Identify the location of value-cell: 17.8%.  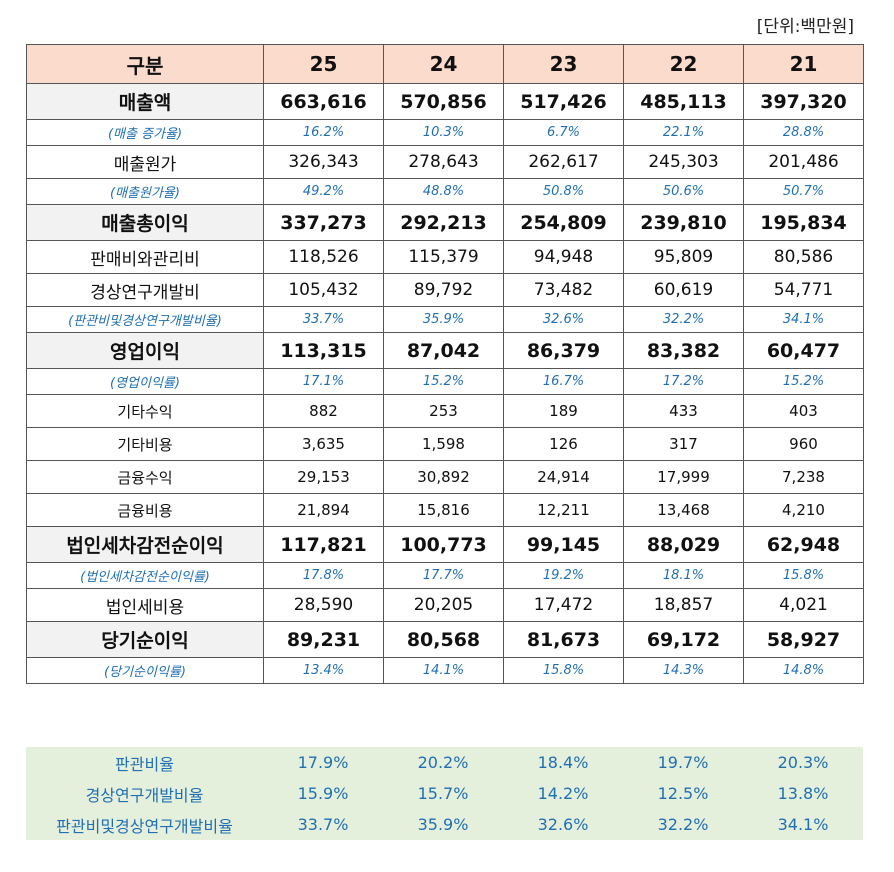
(323, 575).